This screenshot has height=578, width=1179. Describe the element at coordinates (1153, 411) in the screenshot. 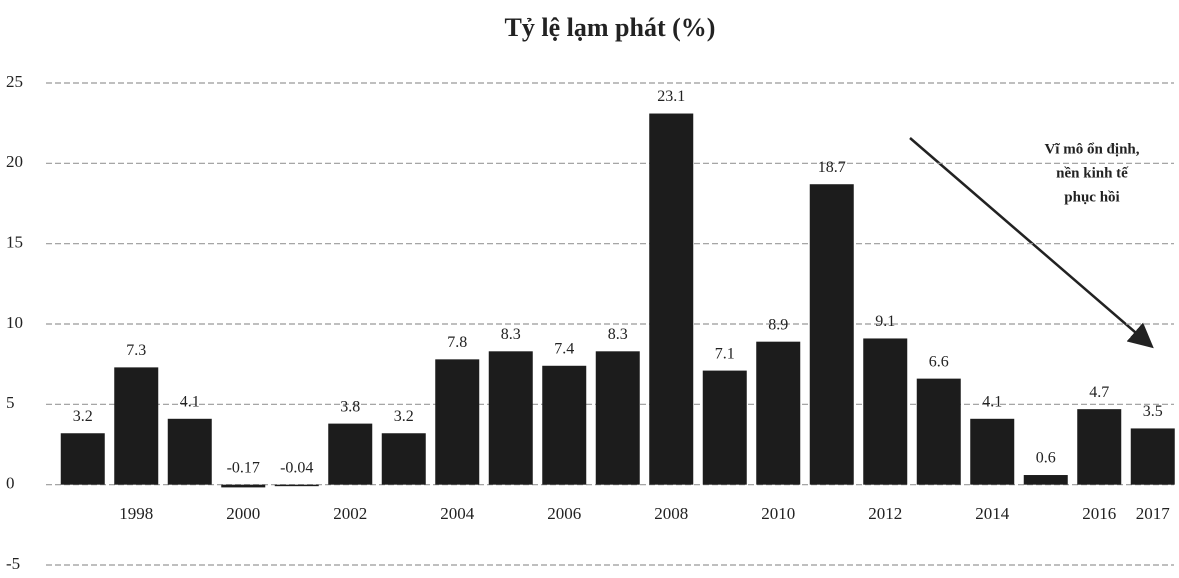

I see `value-label: 3.5` at that location.